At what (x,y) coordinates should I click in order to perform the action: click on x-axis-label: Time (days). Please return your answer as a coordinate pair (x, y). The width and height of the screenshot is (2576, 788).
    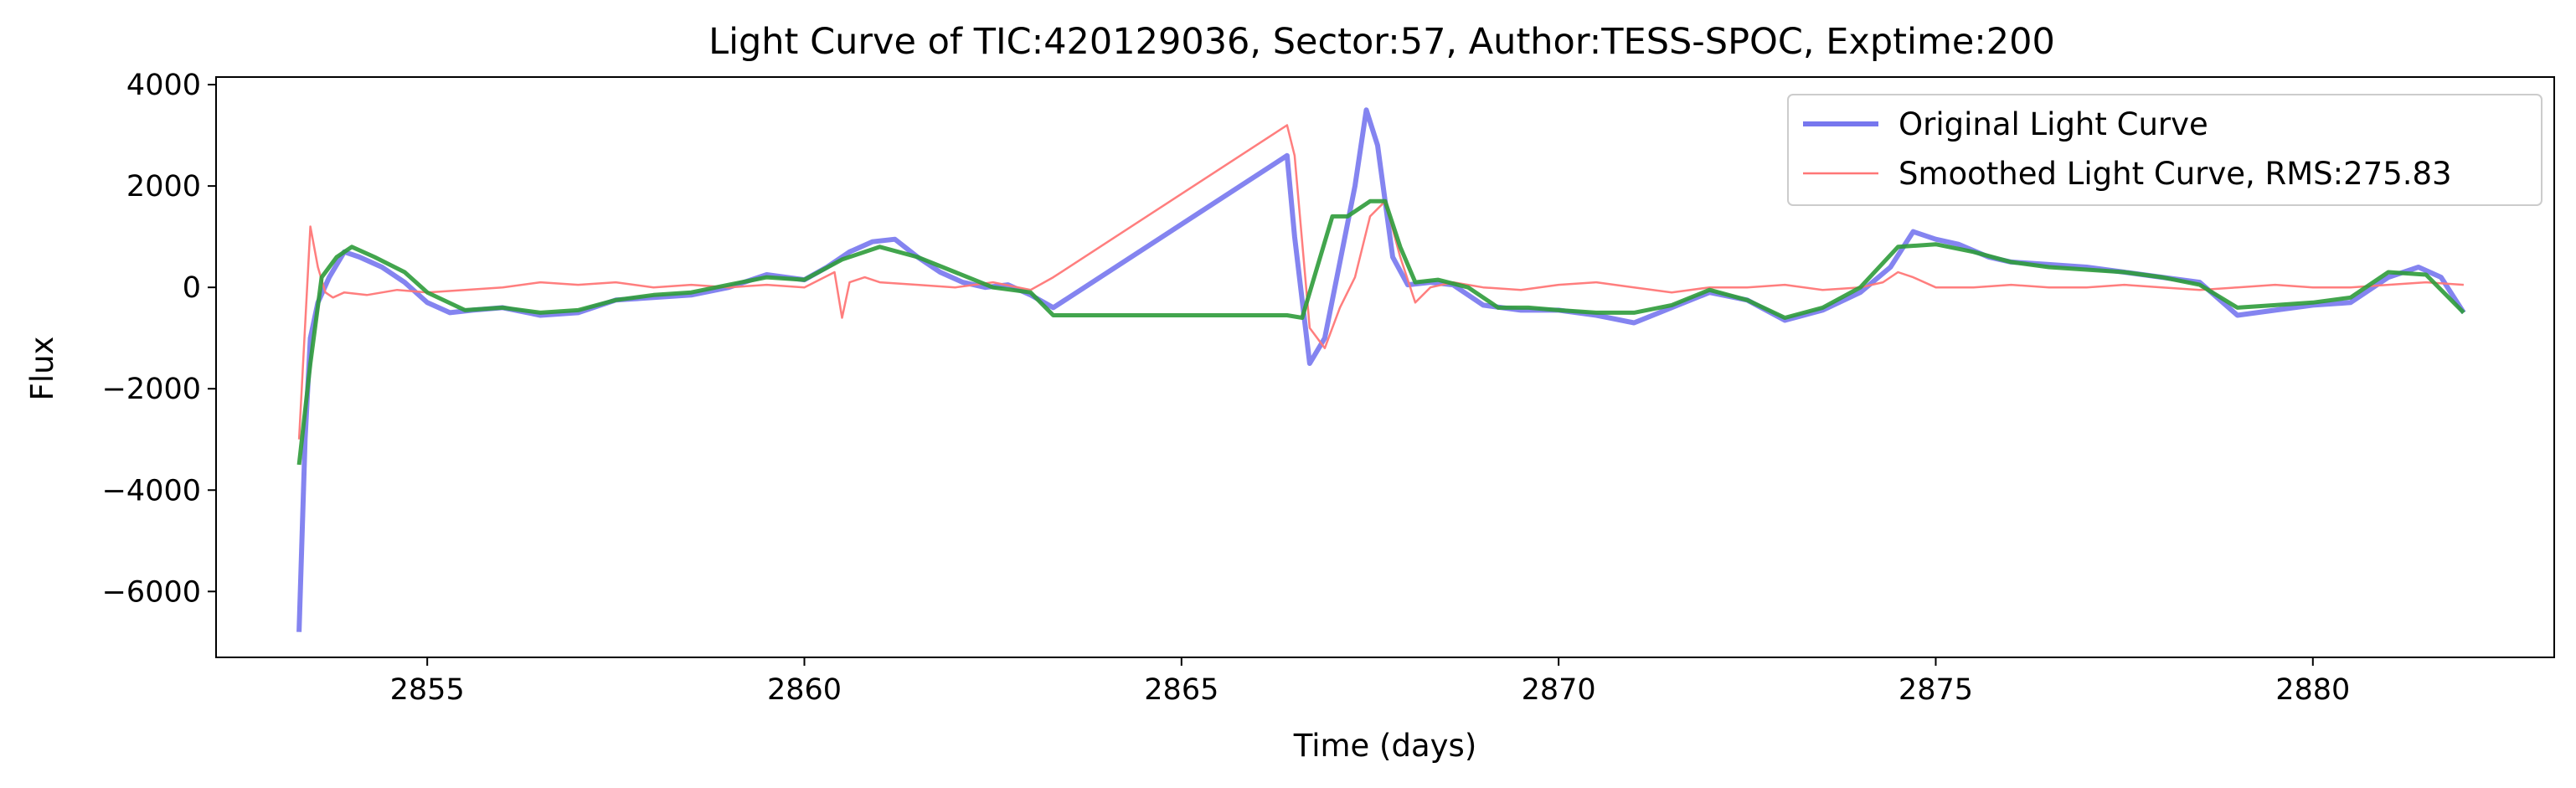
    Looking at the image, I should click on (1385, 746).